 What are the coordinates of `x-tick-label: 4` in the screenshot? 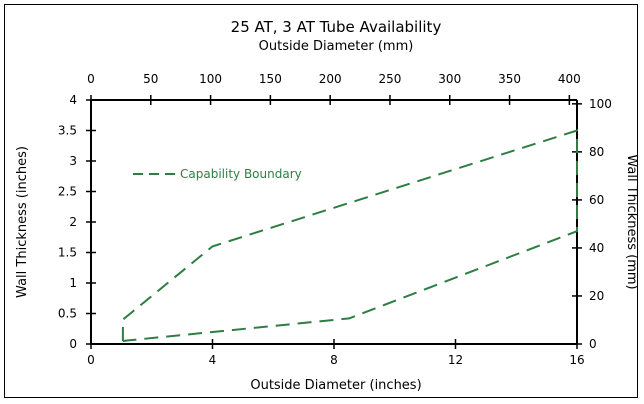 It's located at (213, 360).